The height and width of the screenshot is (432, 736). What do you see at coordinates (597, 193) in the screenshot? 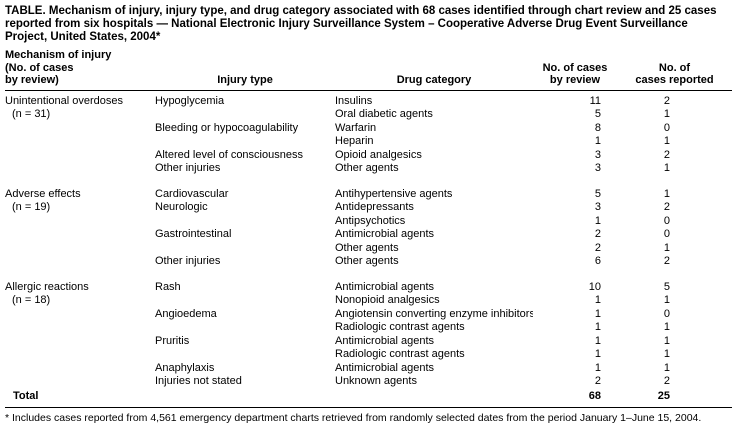
I see `cases-by-review-cell: 5` at bounding box center [597, 193].